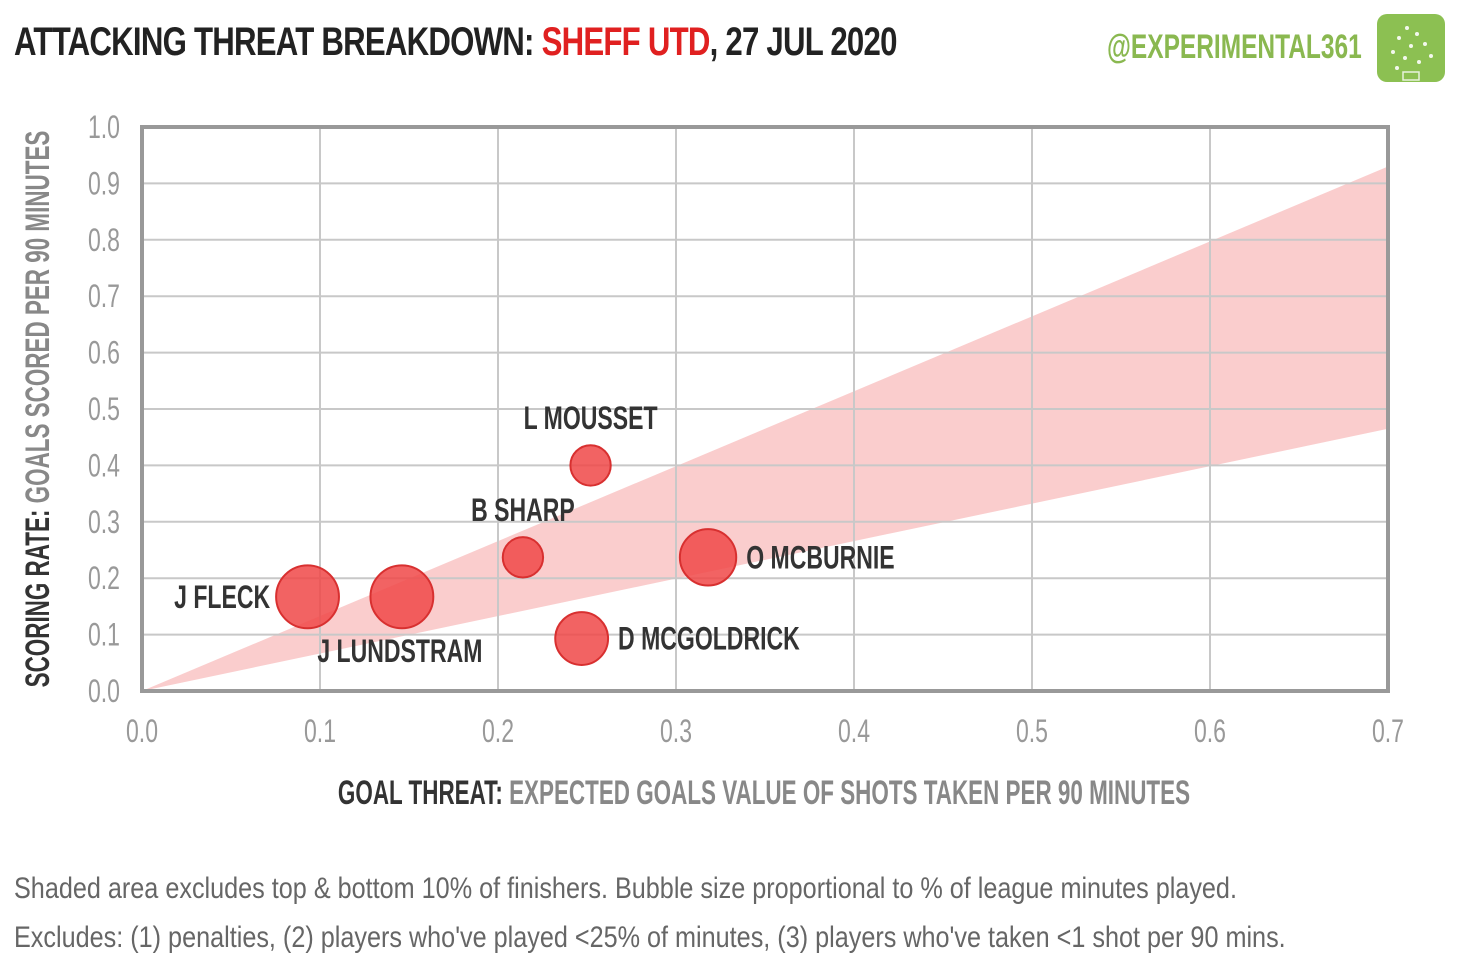 This screenshot has width=1460, height=973. What do you see at coordinates (498, 731) in the screenshot?
I see `x-tick-label: 0.2` at bounding box center [498, 731].